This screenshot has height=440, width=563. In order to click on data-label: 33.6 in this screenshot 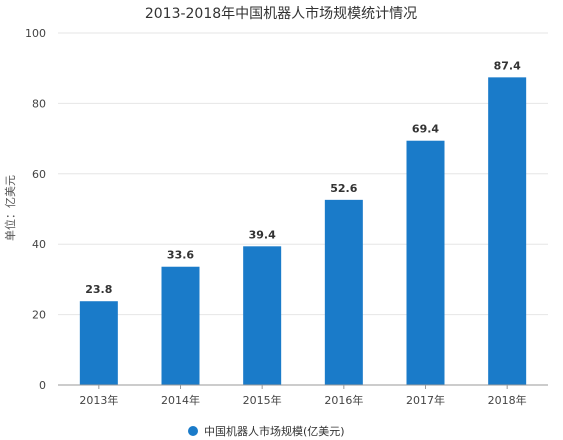, I will do `click(180, 255)`.